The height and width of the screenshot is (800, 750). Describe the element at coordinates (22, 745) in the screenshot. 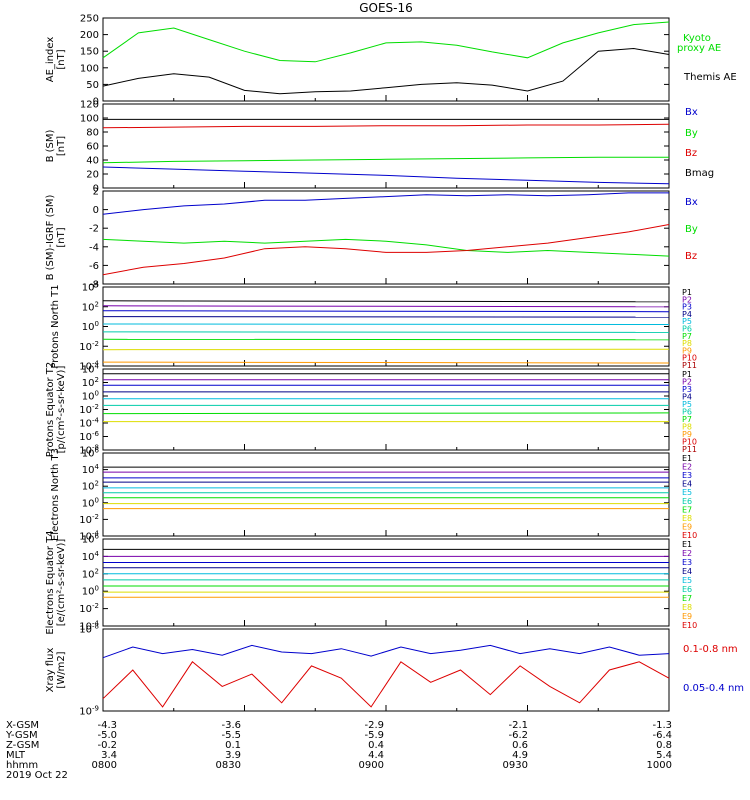

I see `footer-row-label: Z-GSM` at that location.